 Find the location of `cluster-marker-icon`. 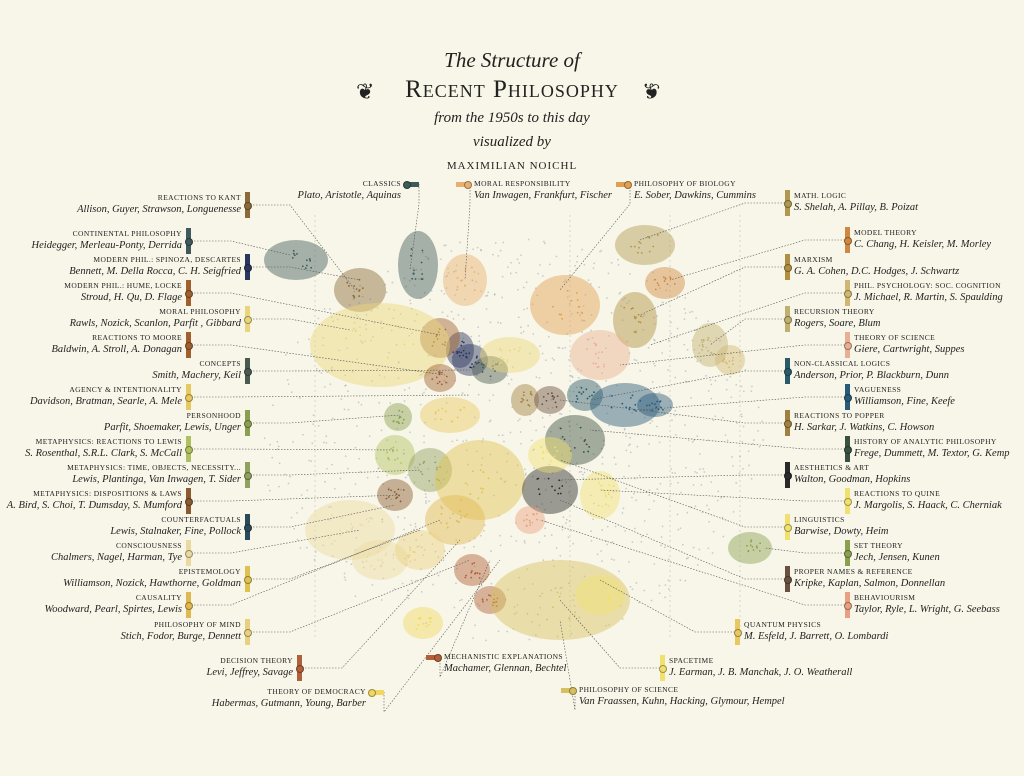

cluster-marker-icon is located at coordinates (787, 319).